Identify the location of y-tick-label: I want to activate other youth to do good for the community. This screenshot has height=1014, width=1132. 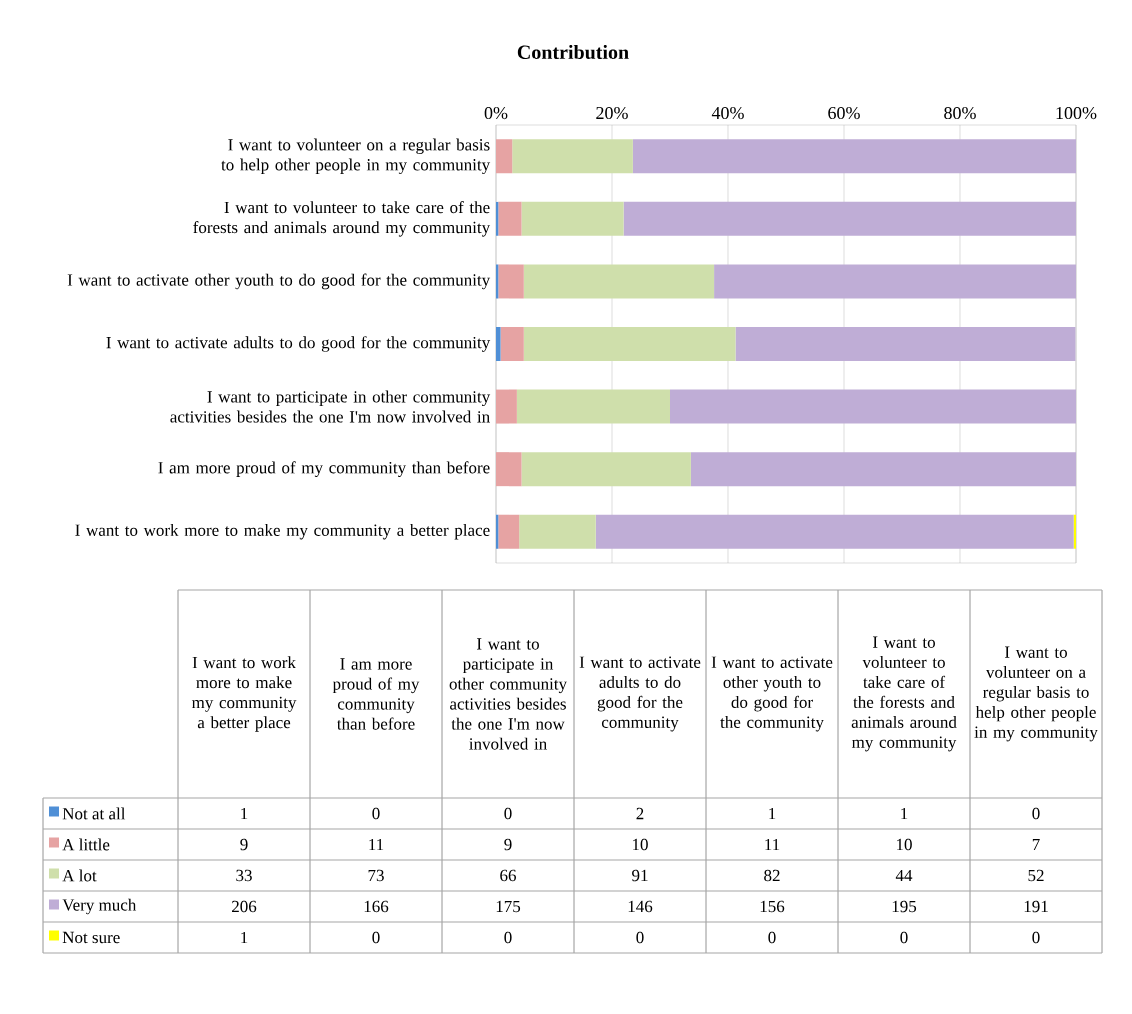
(279, 281).